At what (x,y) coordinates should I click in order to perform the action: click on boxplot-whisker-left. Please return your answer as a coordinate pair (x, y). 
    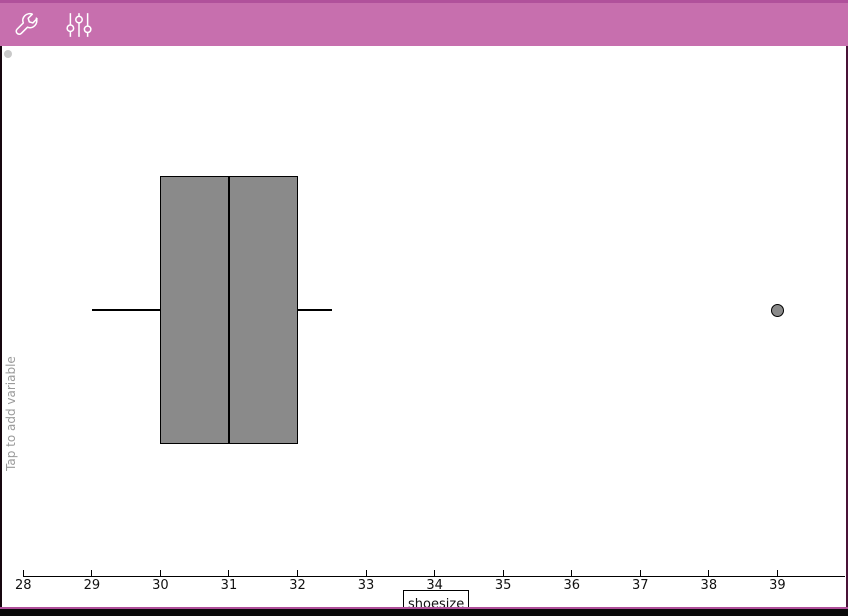
    Looking at the image, I should click on (126, 310).